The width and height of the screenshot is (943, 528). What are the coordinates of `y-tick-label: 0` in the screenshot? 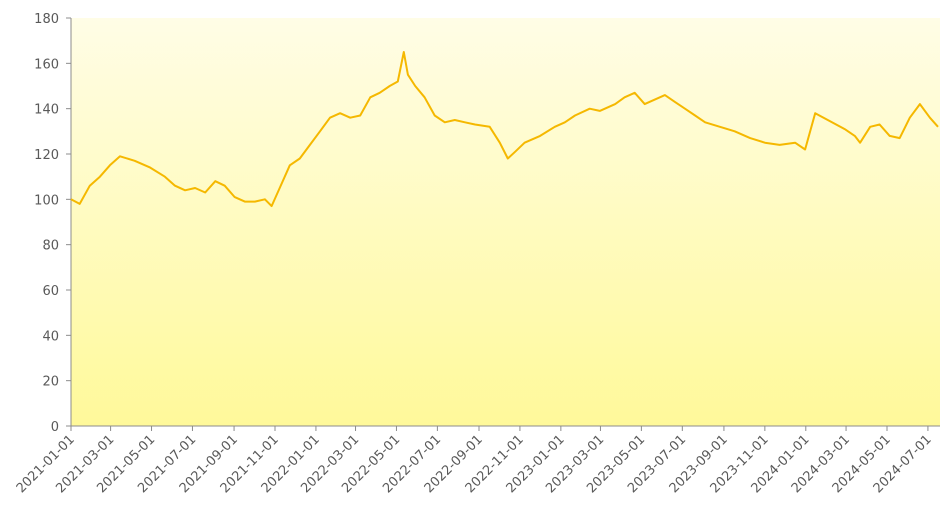 It's located at (55, 427).